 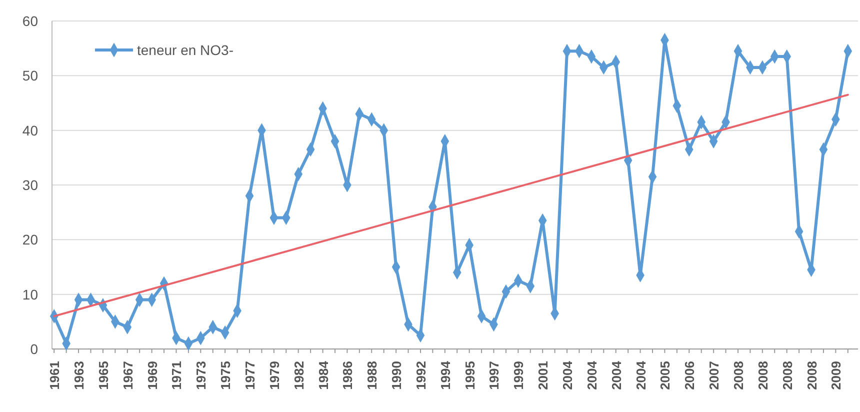 What do you see at coordinates (54, 375) in the screenshot?
I see `x-tick-label: 1961` at bounding box center [54, 375].